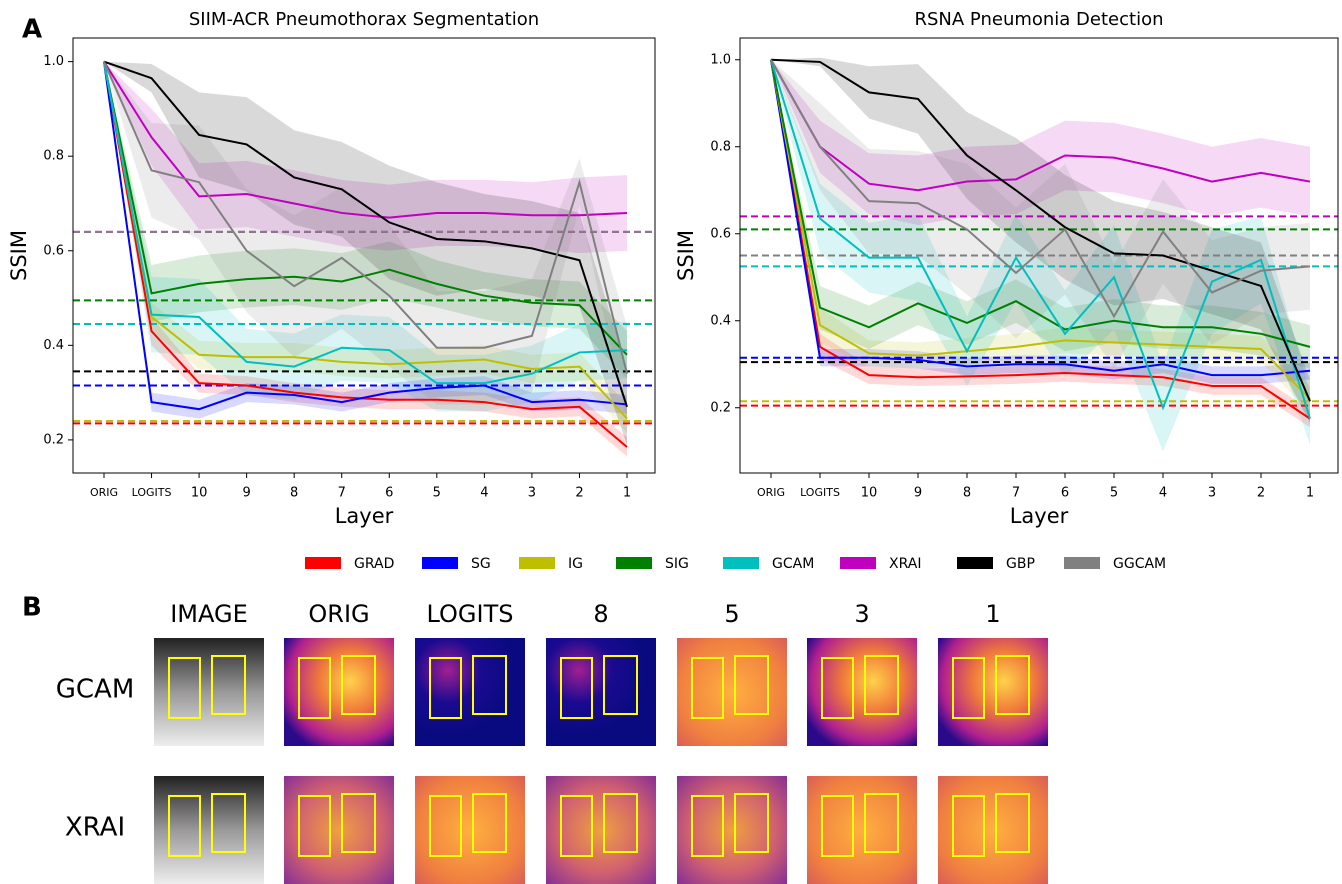  I want to click on x-tick-label: 5, so click(1114, 493).